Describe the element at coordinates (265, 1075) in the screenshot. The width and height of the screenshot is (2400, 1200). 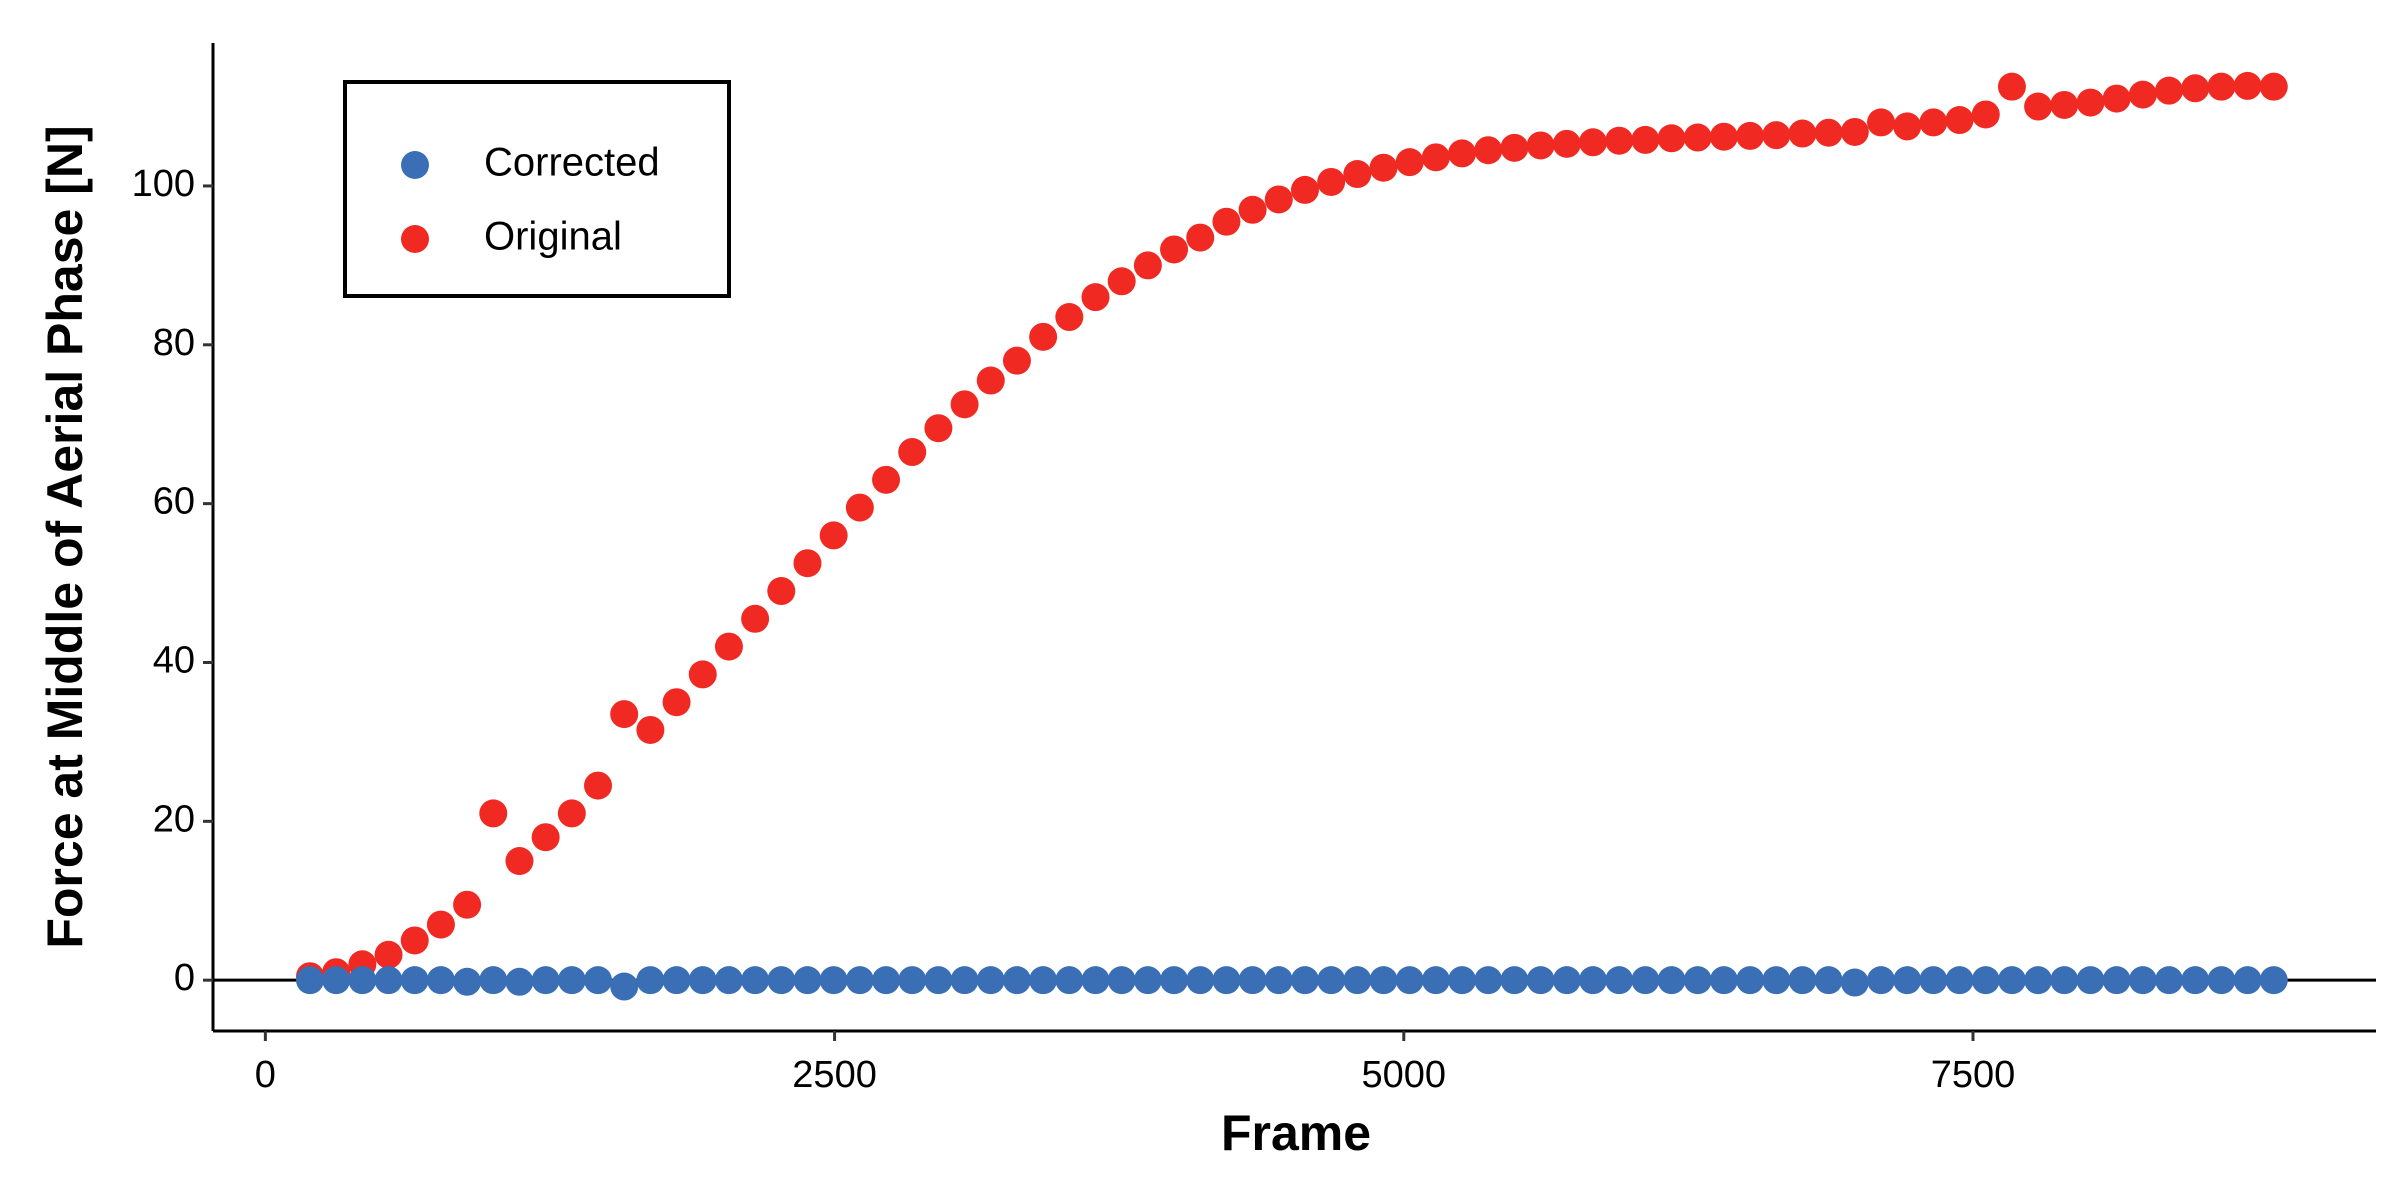
I see `x-tick-label: 0` at that location.